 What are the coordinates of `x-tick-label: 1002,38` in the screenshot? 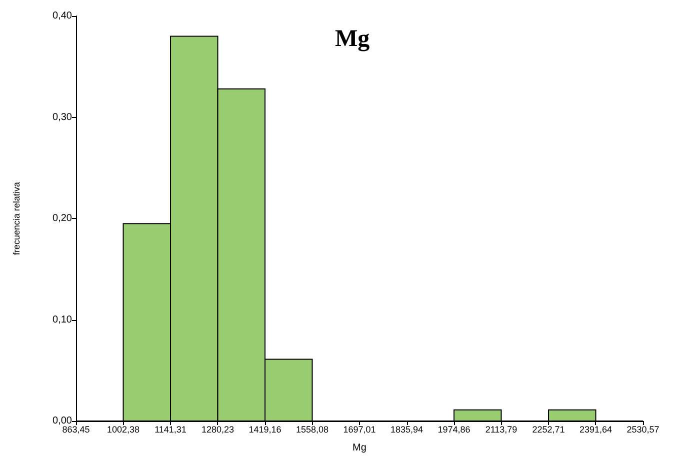 It's located at (123, 429).